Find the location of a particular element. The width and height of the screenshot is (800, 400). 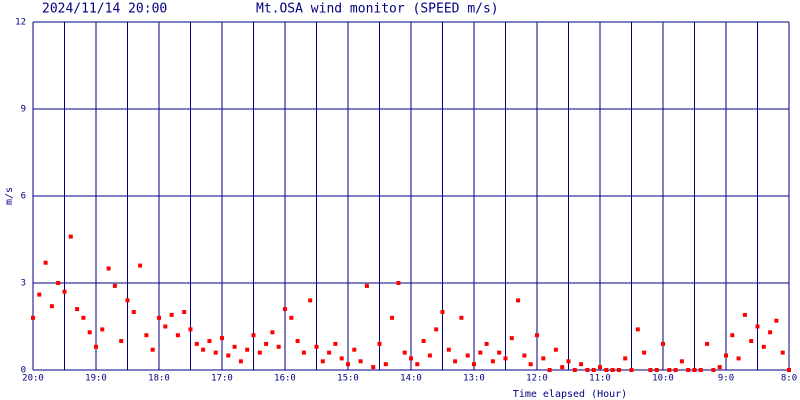

y-tick-label: 0 is located at coordinates (23, 371).